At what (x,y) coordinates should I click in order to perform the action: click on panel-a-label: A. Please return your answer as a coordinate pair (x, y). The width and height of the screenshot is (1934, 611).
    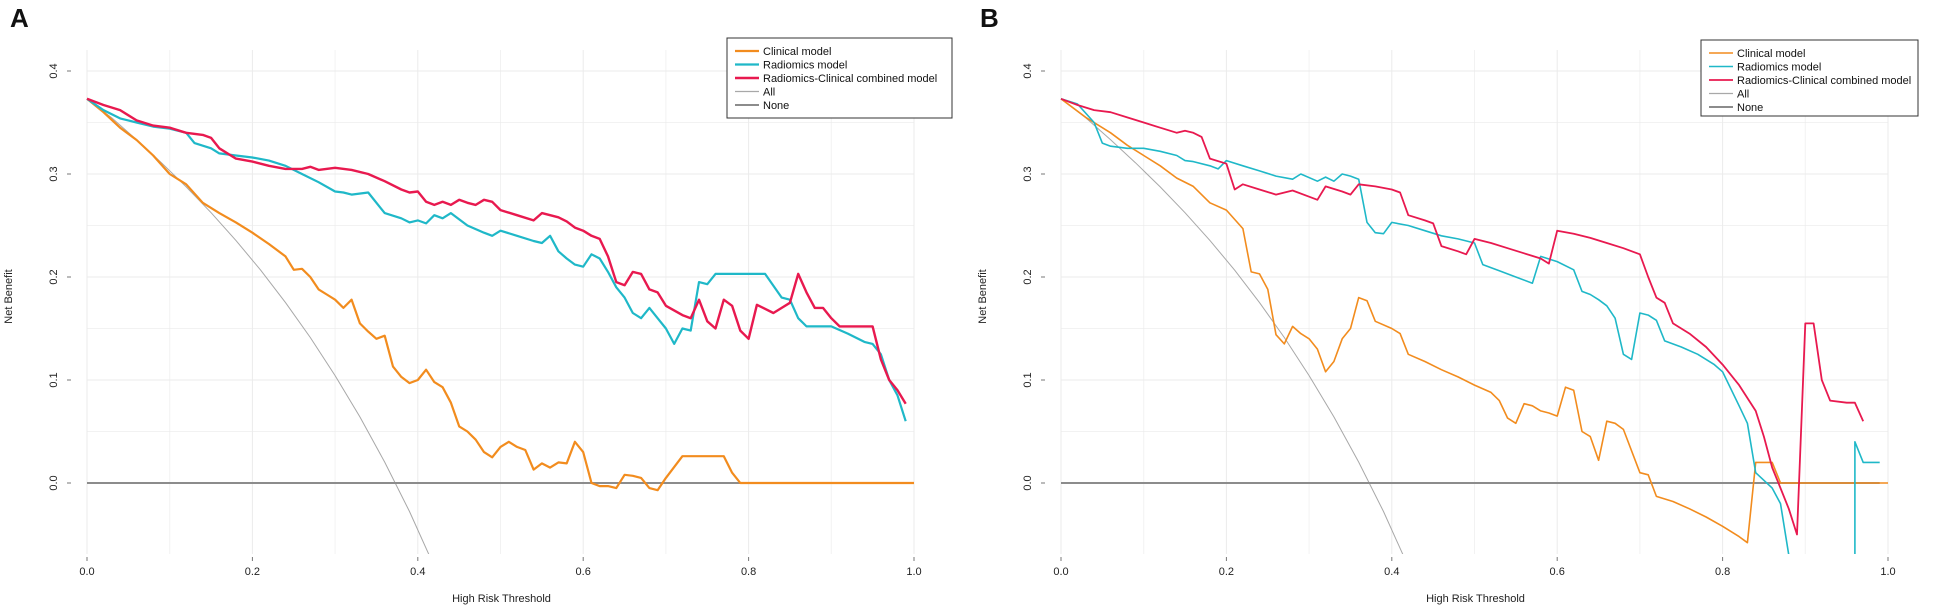
    Looking at the image, I should click on (19, 18).